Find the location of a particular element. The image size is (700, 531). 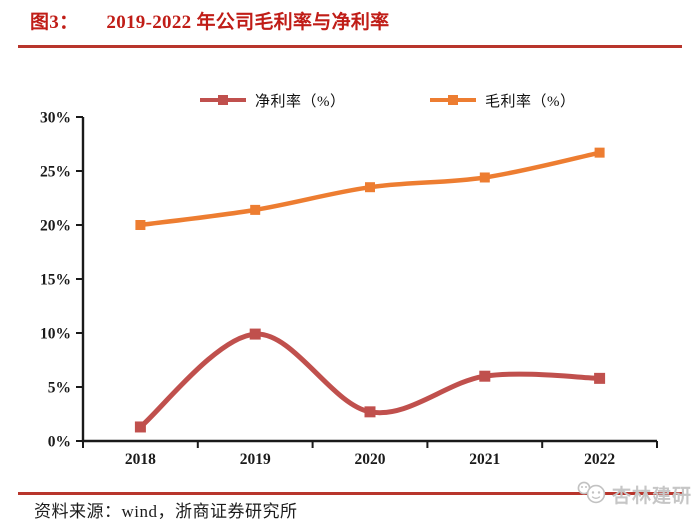

svg-text: 2020 is located at coordinates (370, 459).